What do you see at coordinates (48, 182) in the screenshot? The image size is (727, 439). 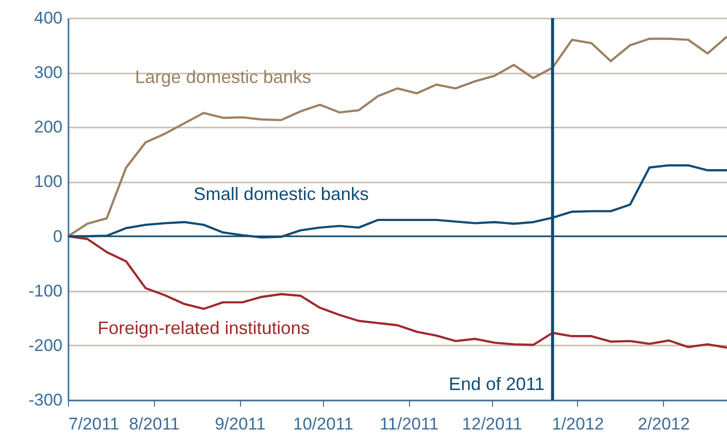 I see `y-tick-label: 100` at bounding box center [48, 182].